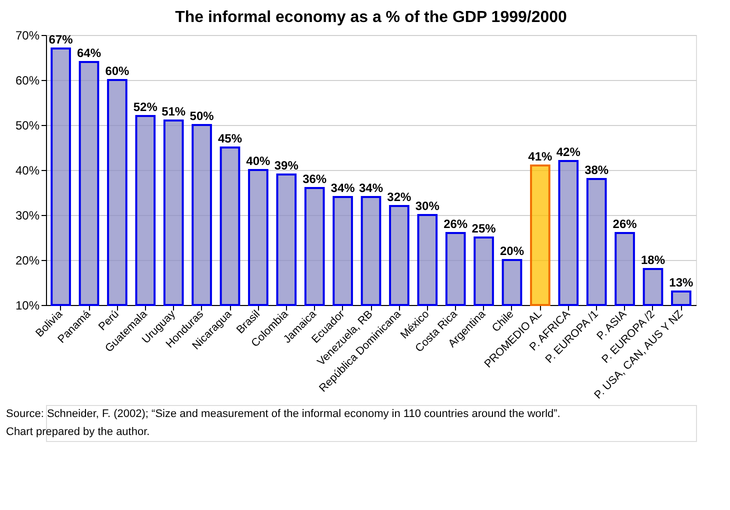  What do you see at coordinates (653, 260) in the screenshot?
I see `data-label: 18%` at bounding box center [653, 260].